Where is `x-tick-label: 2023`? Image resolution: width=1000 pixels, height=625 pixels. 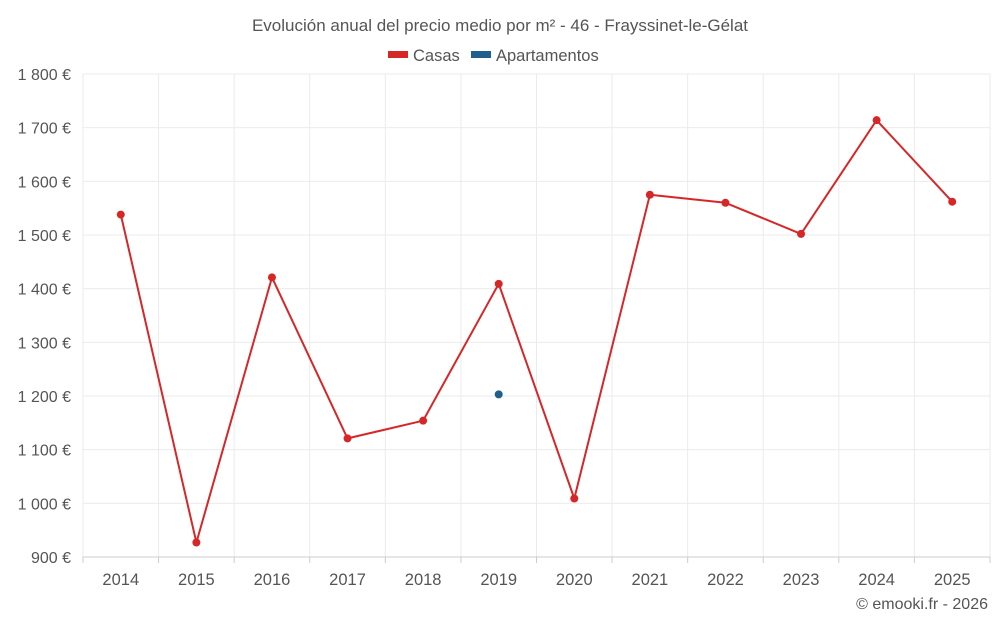 x-tick-label: 2023 is located at coordinates (801, 580).